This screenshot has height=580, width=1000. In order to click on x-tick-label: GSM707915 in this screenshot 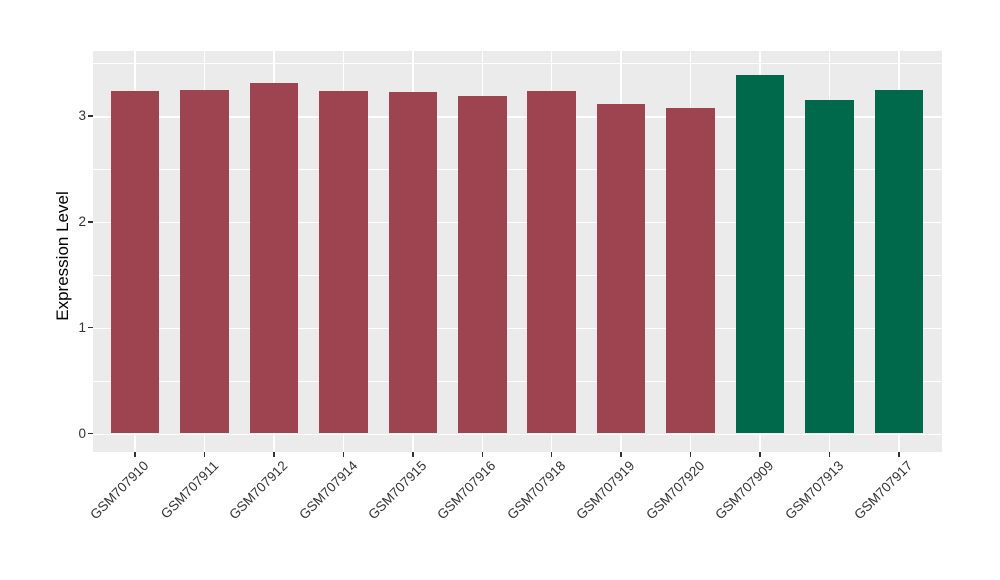, I will do `click(397, 490)`.